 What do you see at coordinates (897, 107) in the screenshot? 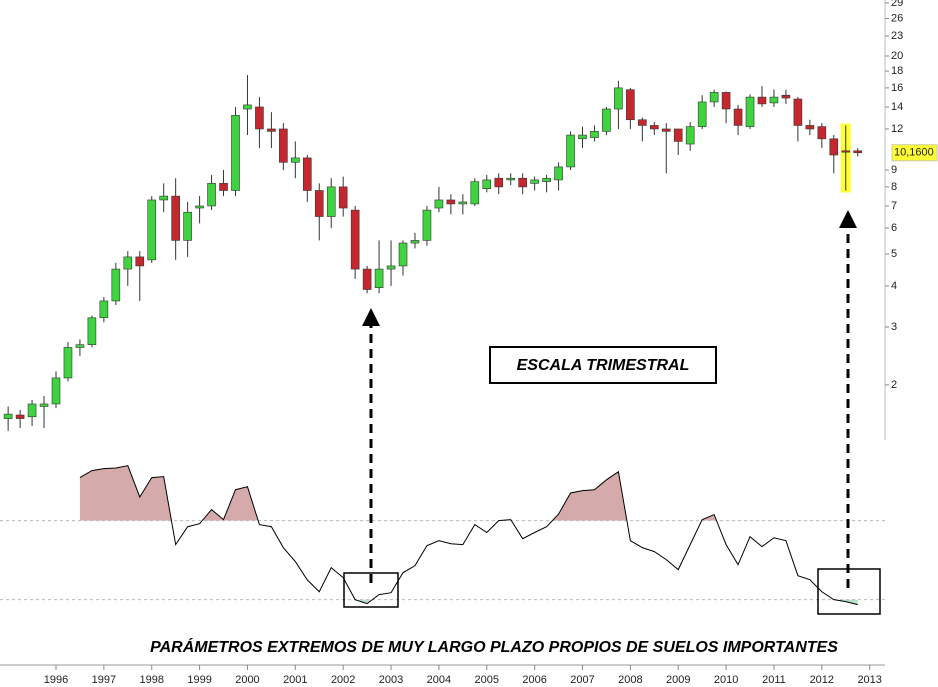
I see `y-tick-label: 14` at bounding box center [897, 107].